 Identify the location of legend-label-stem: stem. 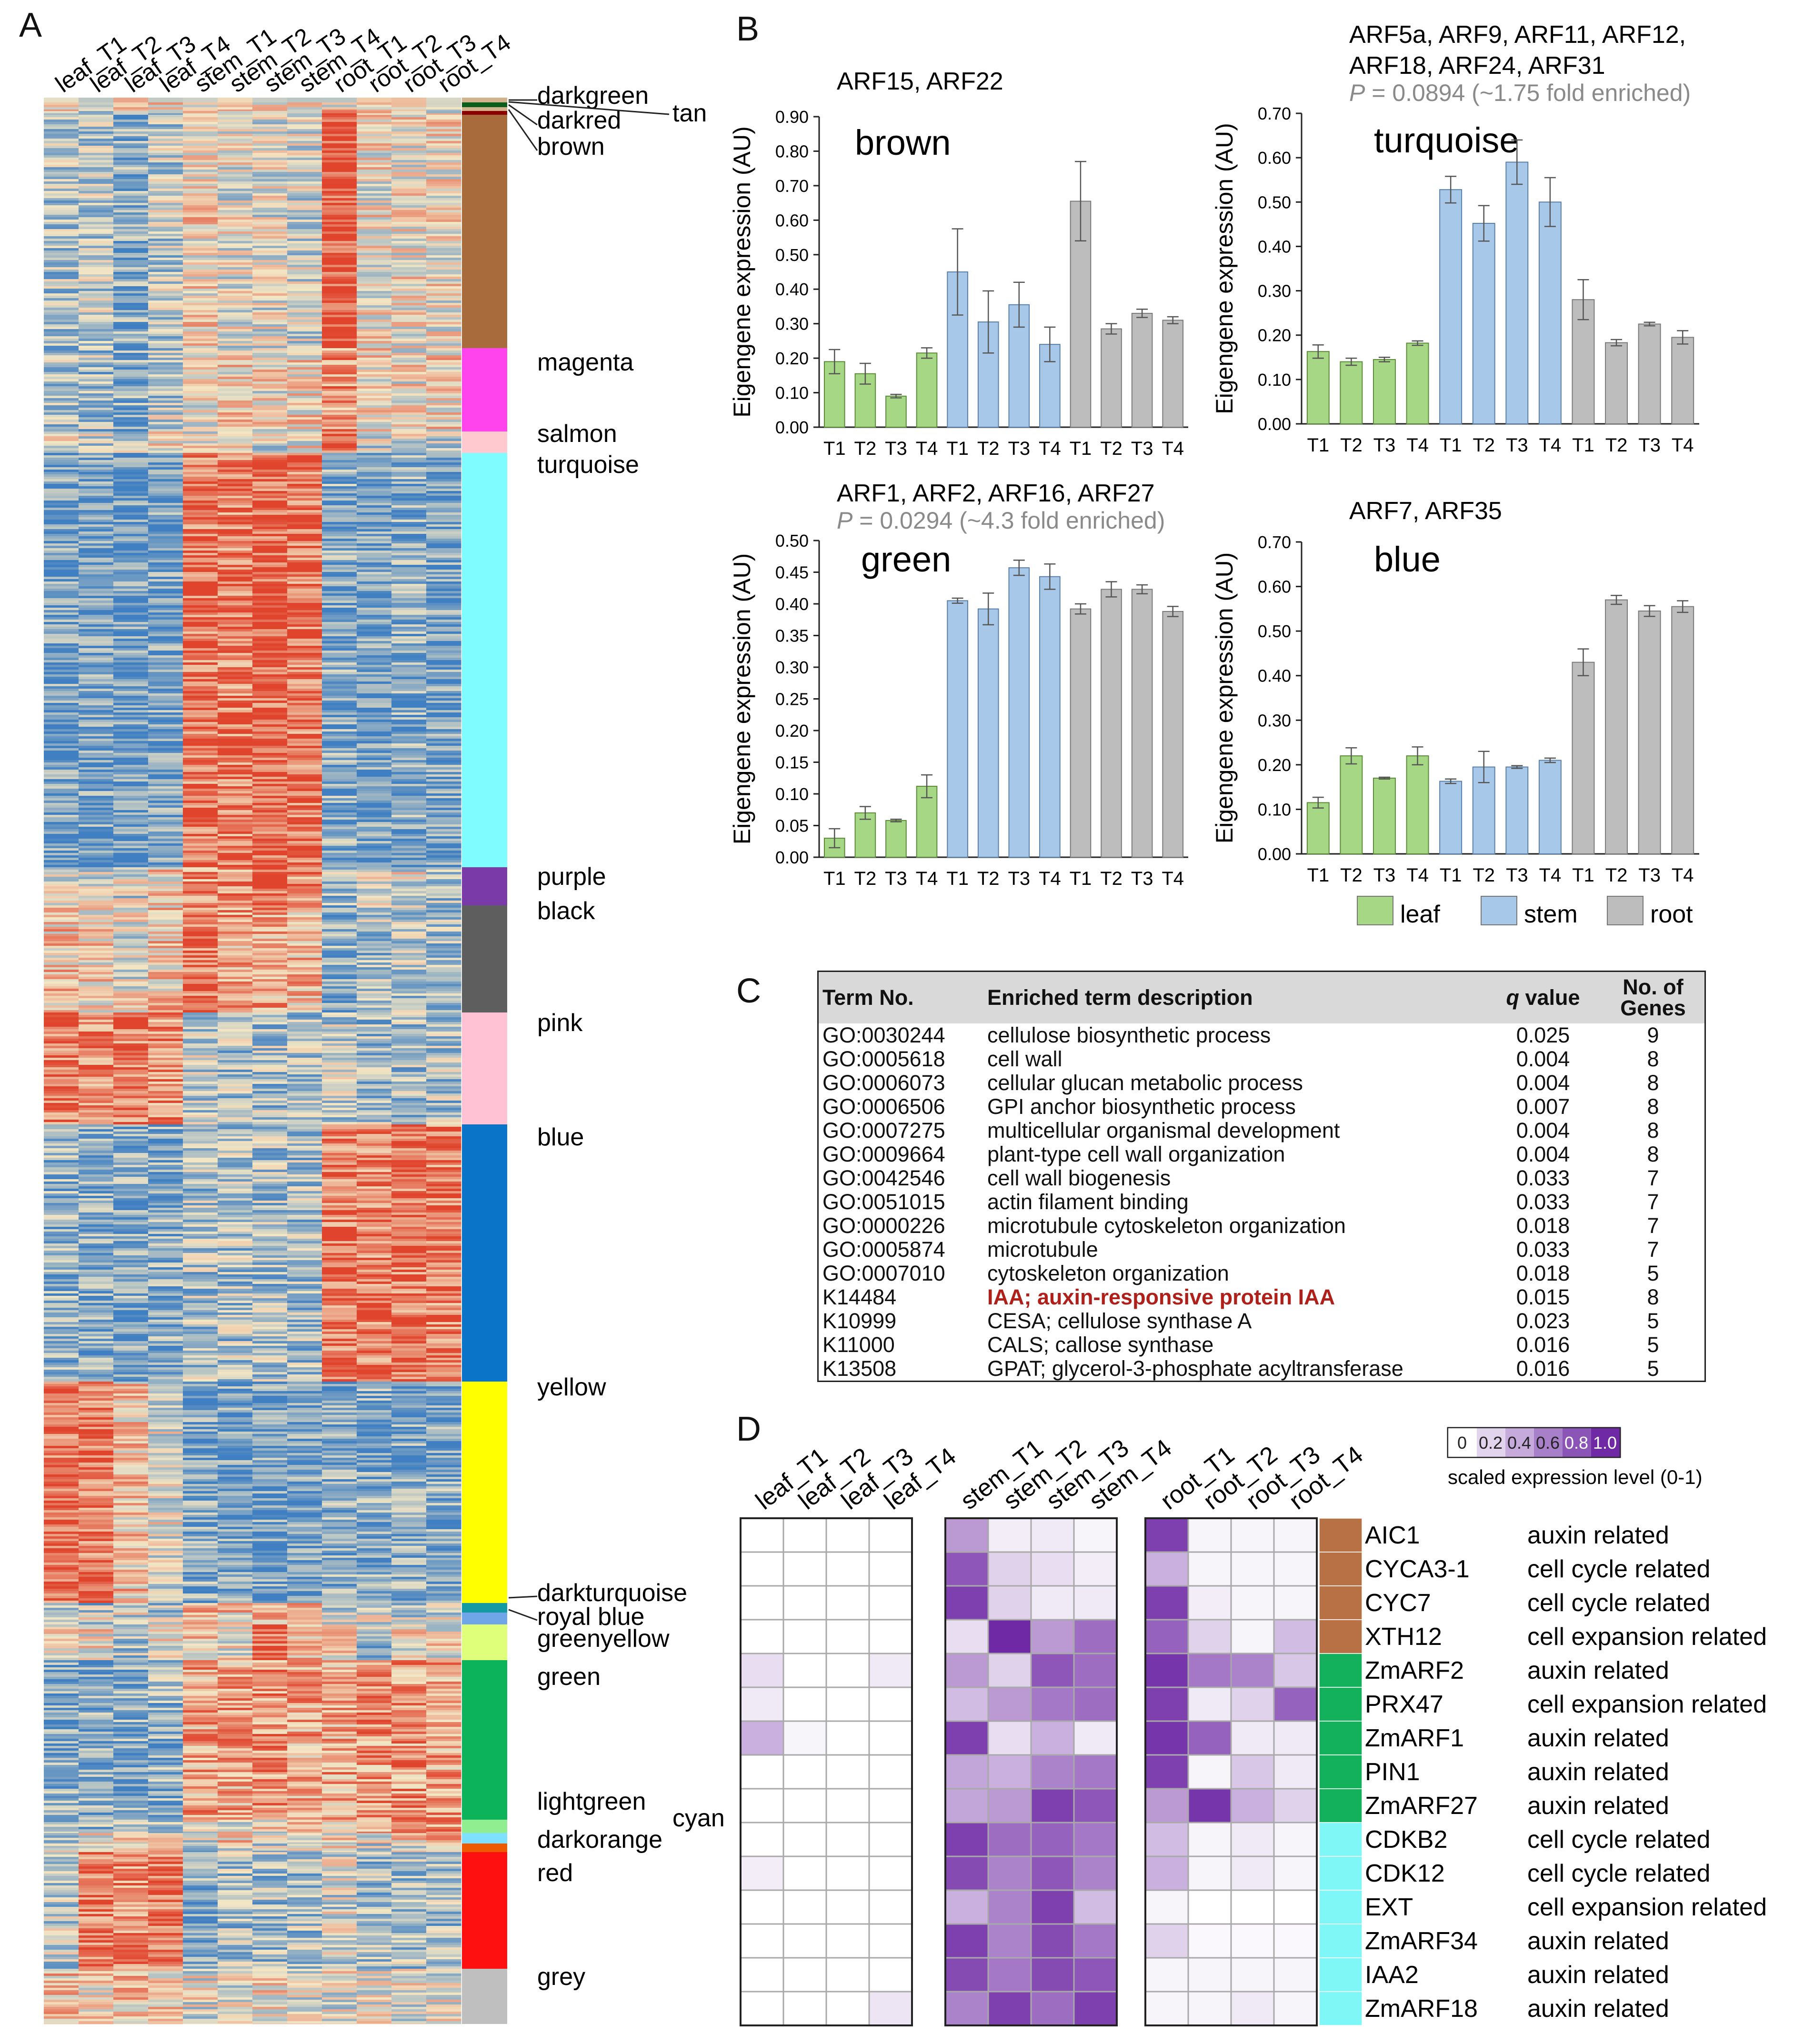
(1551, 914).